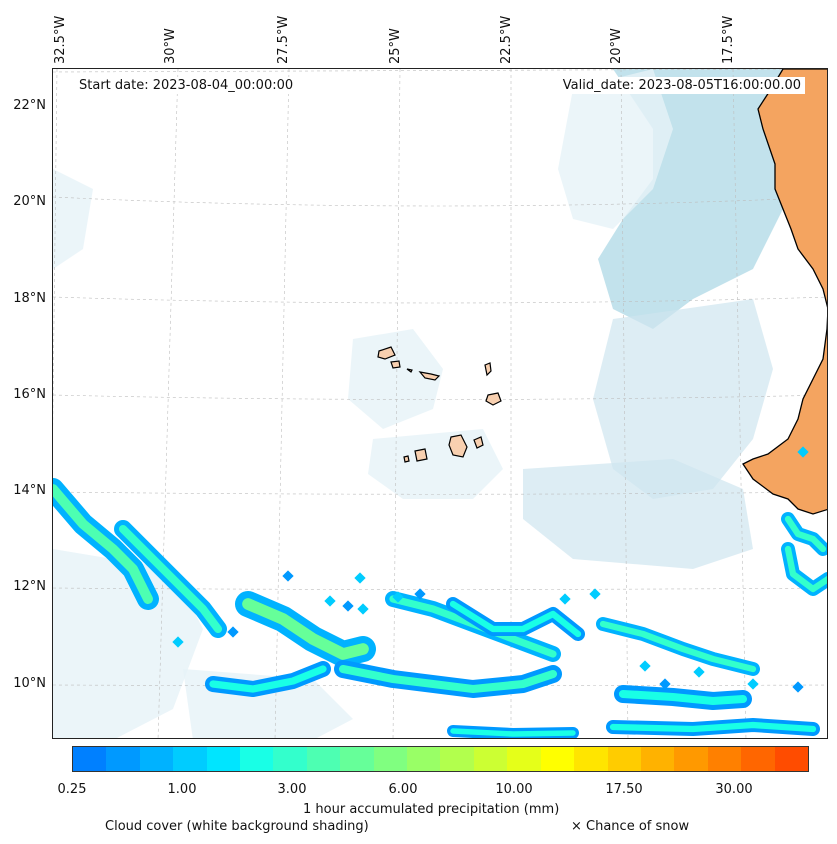  What do you see at coordinates (638, 514) in the screenshot?
I see `cloud-region-east-mid` at bounding box center [638, 514].